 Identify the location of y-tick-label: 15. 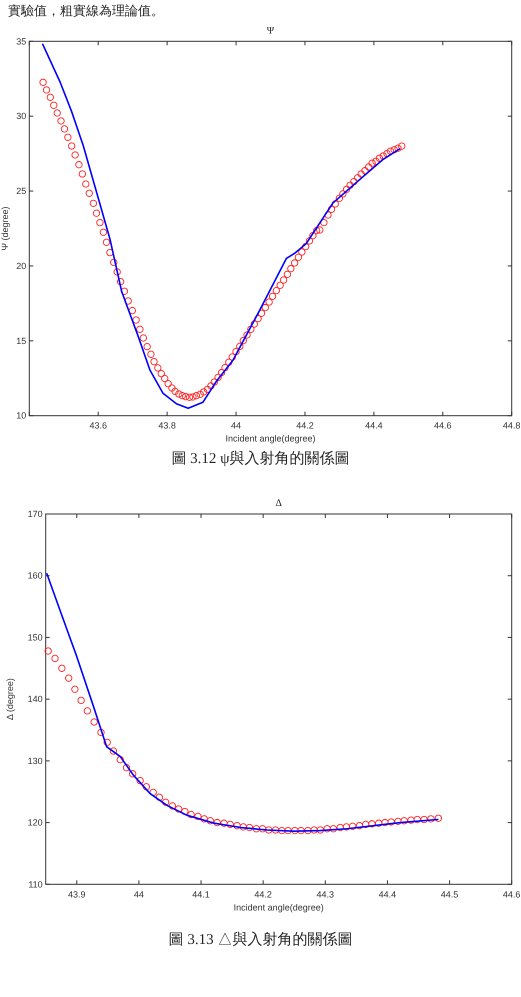
(21, 341).